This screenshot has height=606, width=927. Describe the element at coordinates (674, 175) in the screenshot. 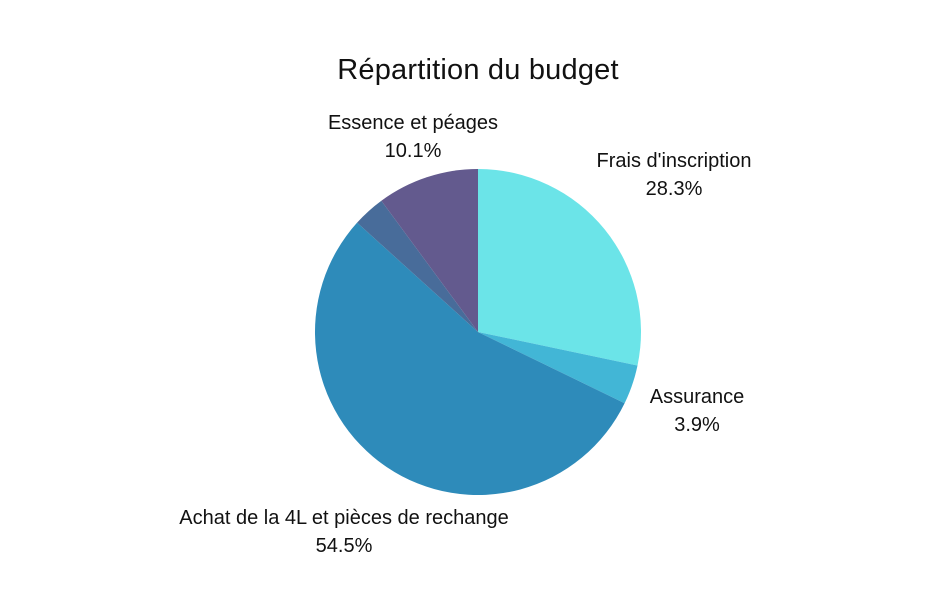

I see `slice-label-0: Frais d'inscription 28.3%` at that location.